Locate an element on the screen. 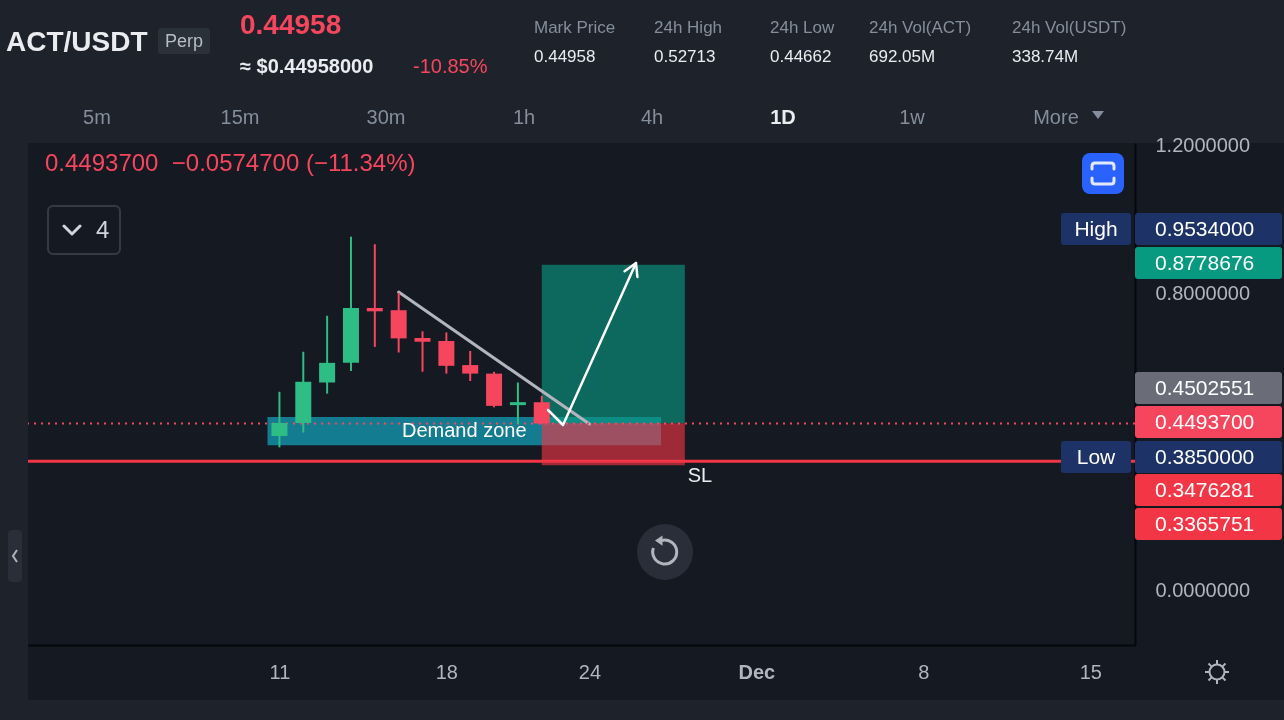 This screenshot has width=1284, height=720. chart-title: ACT/USDT is located at coordinates (77, 41).